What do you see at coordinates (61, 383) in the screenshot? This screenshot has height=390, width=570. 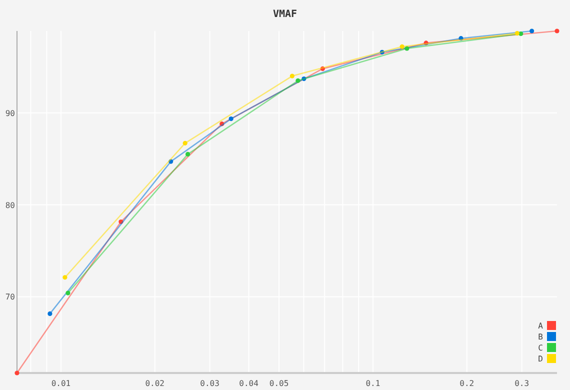 I see `x-tick-label: 0.01` at bounding box center [61, 383].